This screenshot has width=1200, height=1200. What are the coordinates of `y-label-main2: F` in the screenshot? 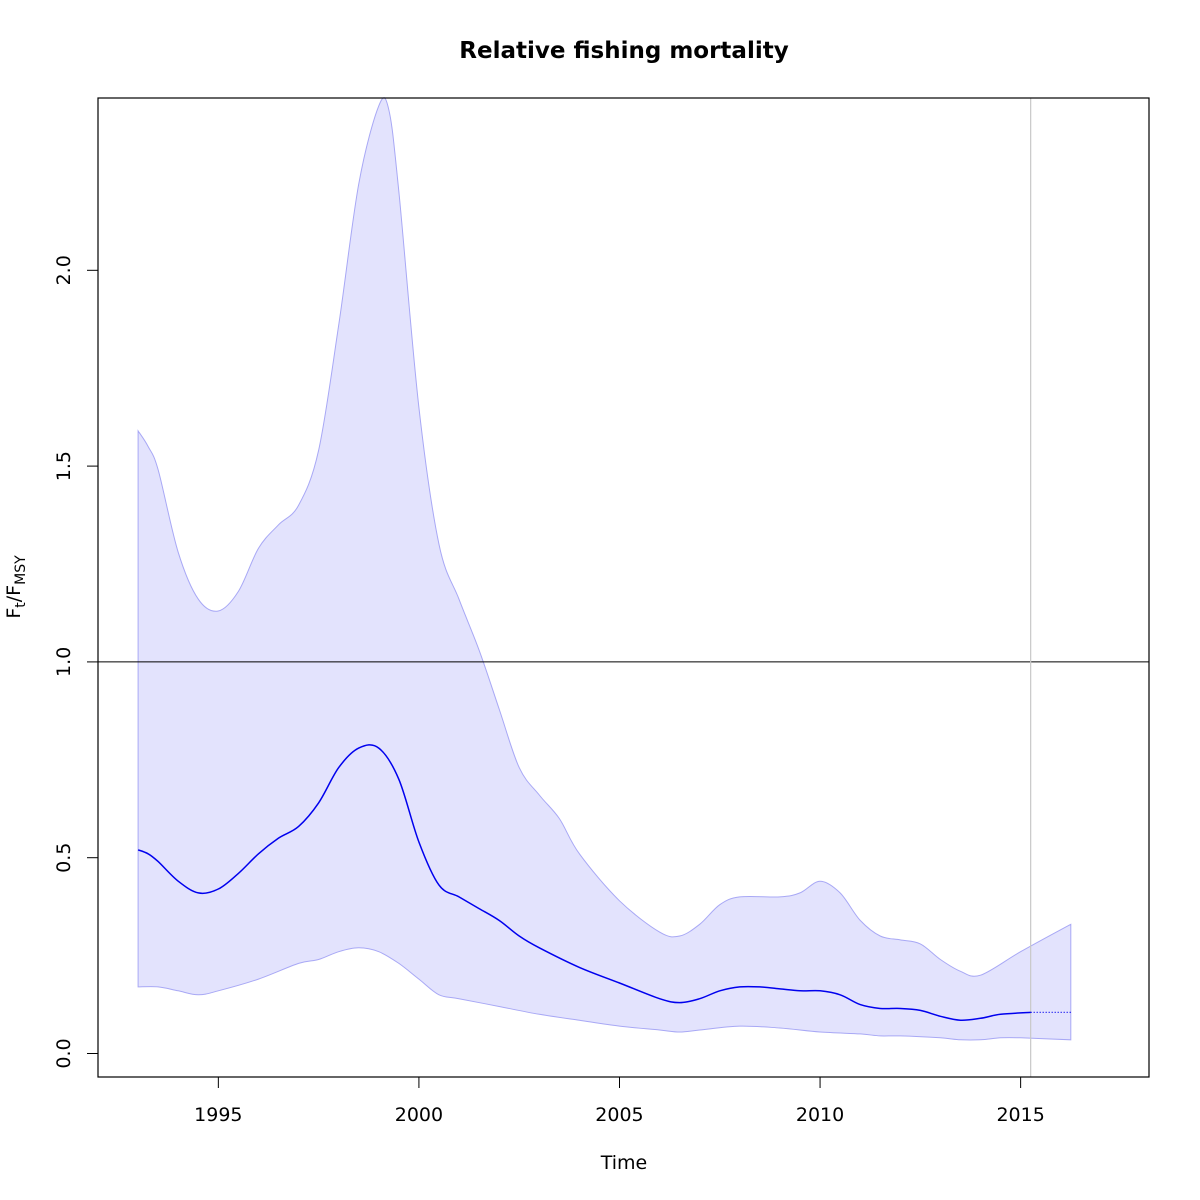 It's located at (14, 590).